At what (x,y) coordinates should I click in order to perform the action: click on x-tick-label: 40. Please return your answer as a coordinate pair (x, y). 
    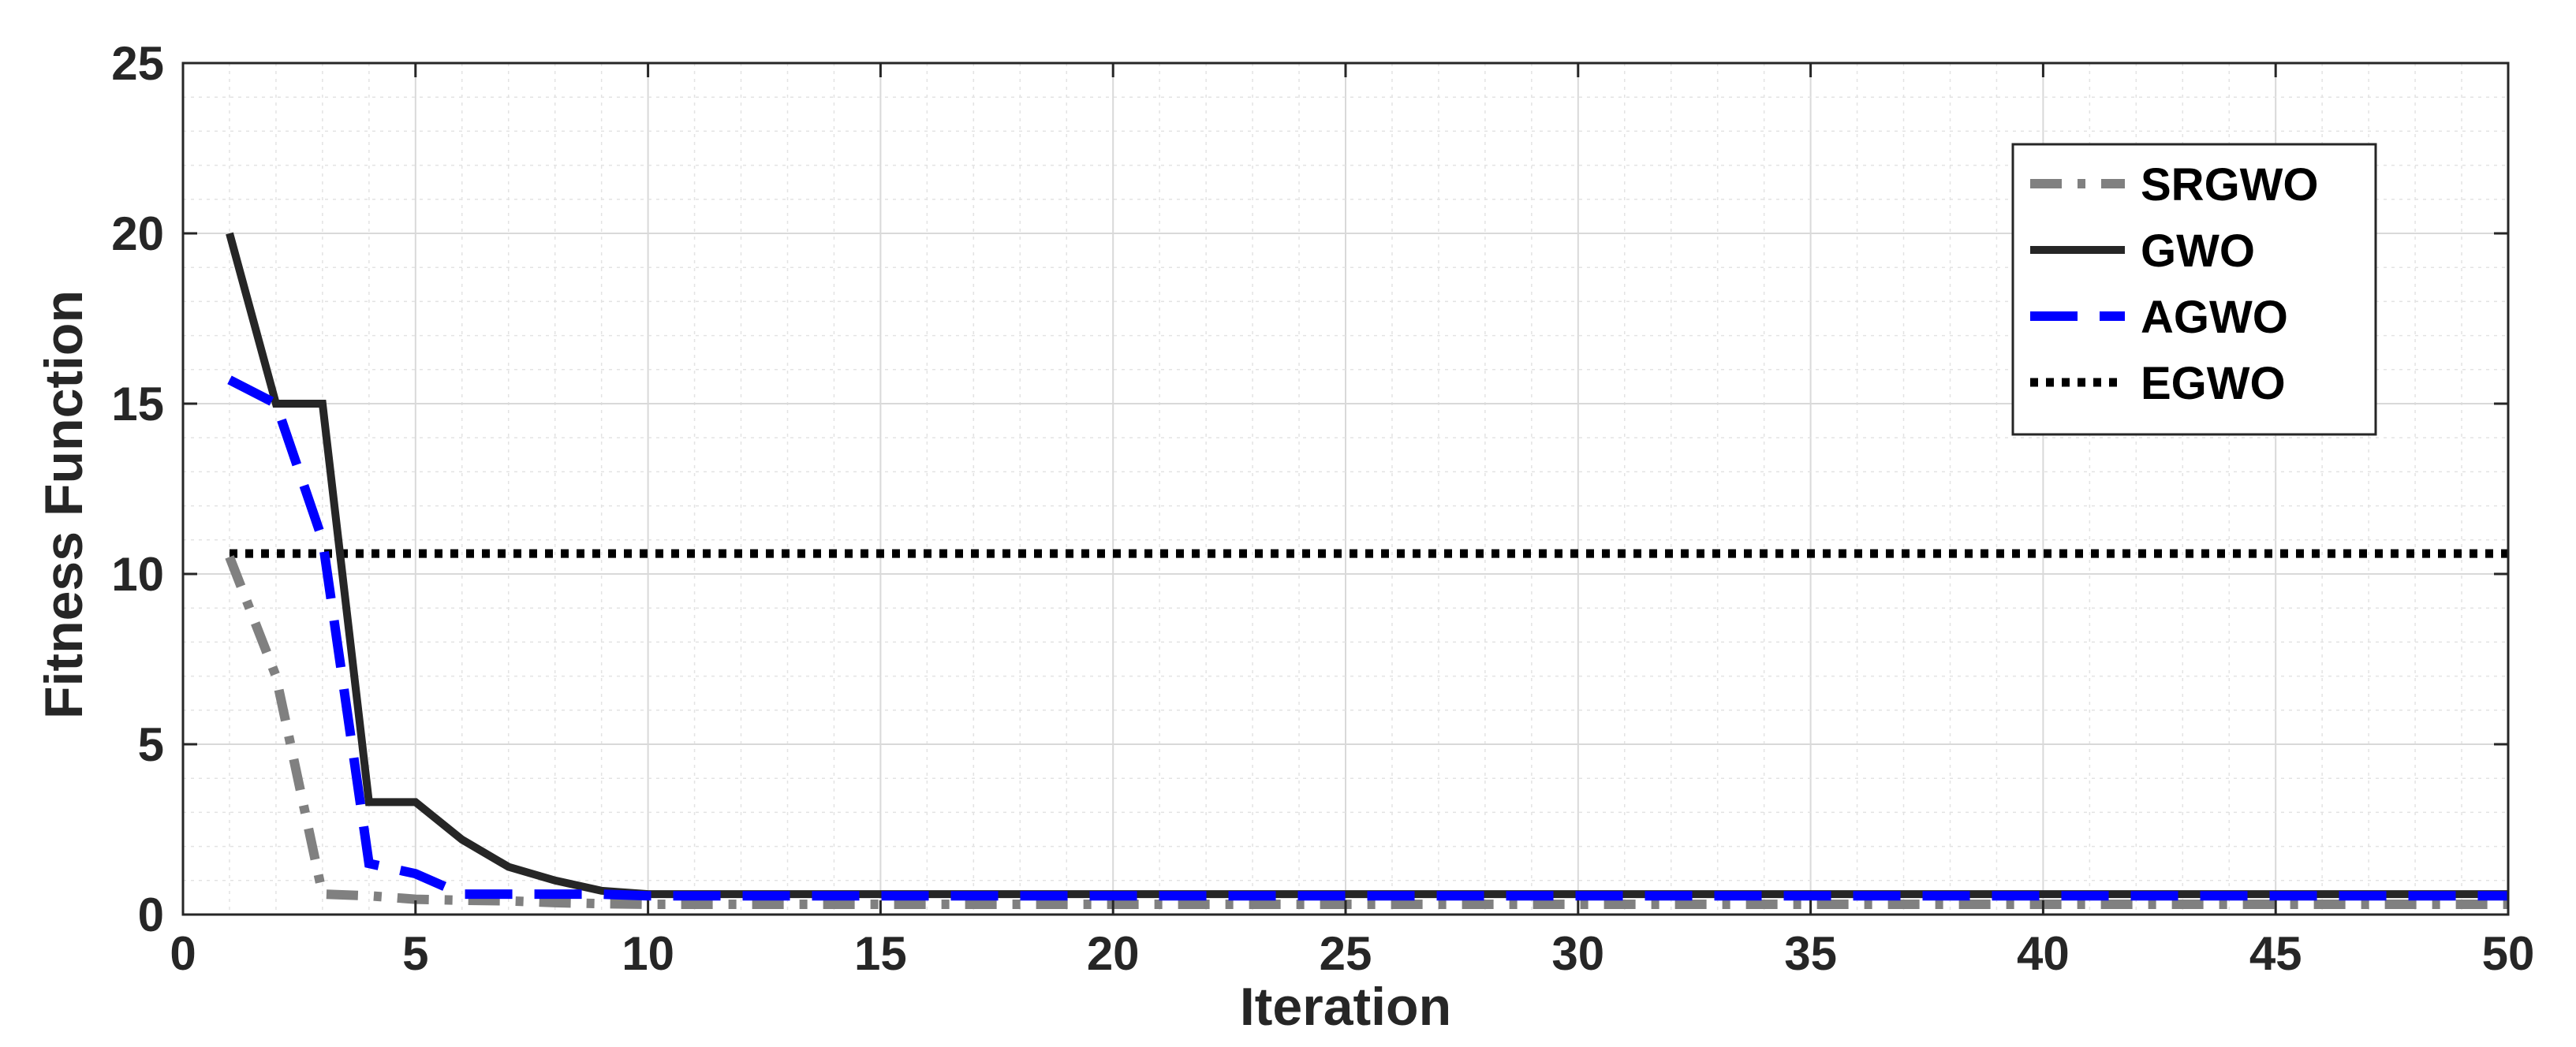
    Looking at the image, I should click on (2043, 953).